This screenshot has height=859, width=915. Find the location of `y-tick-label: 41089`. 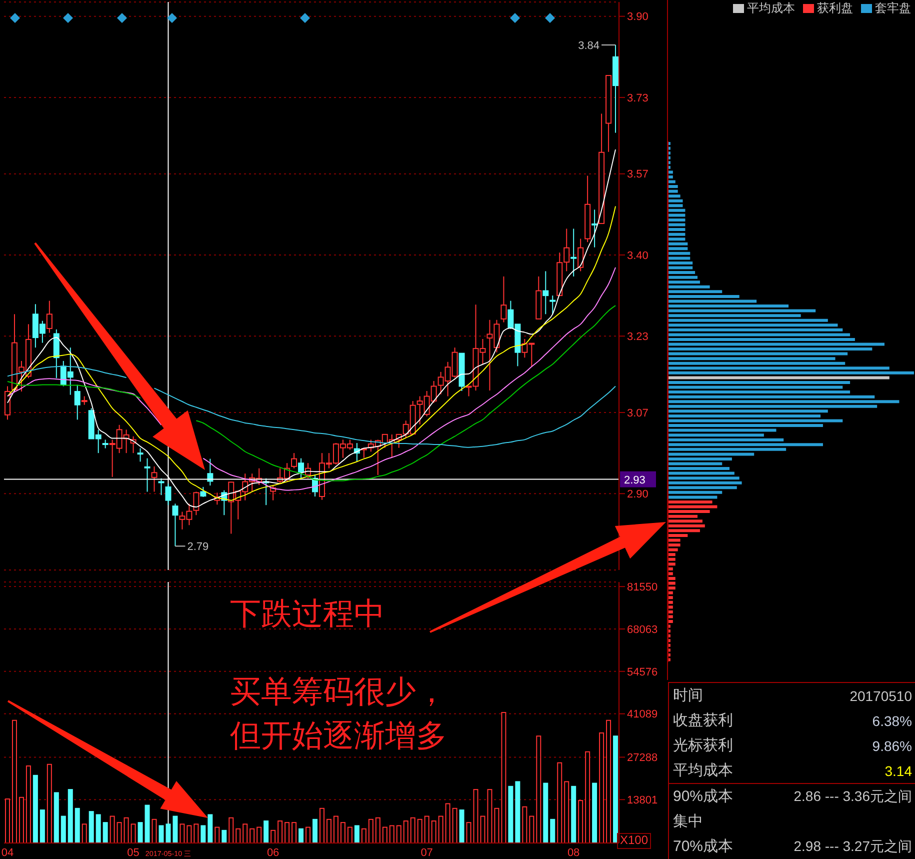

y-tick-label: 41089 is located at coordinates (642, 714).